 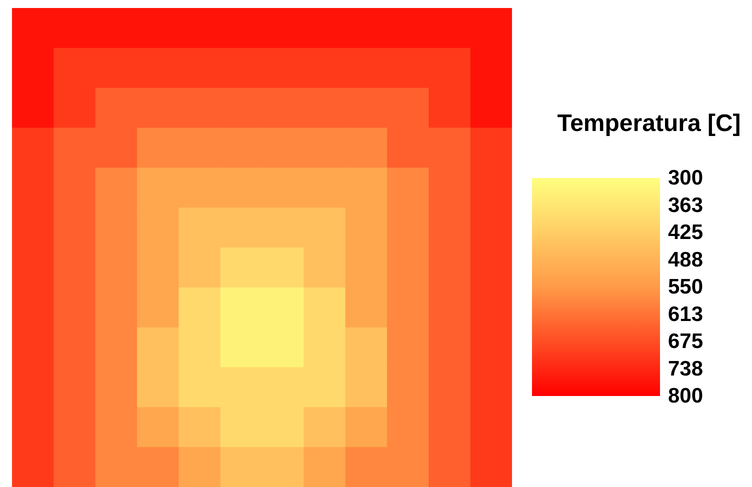 I want to click on color-bar-label: 425, so click(x=686, y=232).